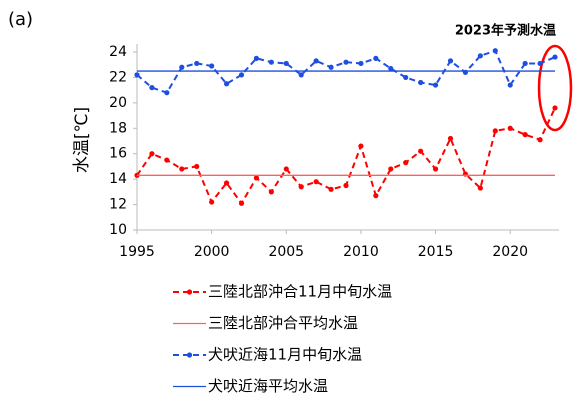  Describe the element at coordinates (118, 154) in the screenshot. I see `y-tick-label: 16` at that location.